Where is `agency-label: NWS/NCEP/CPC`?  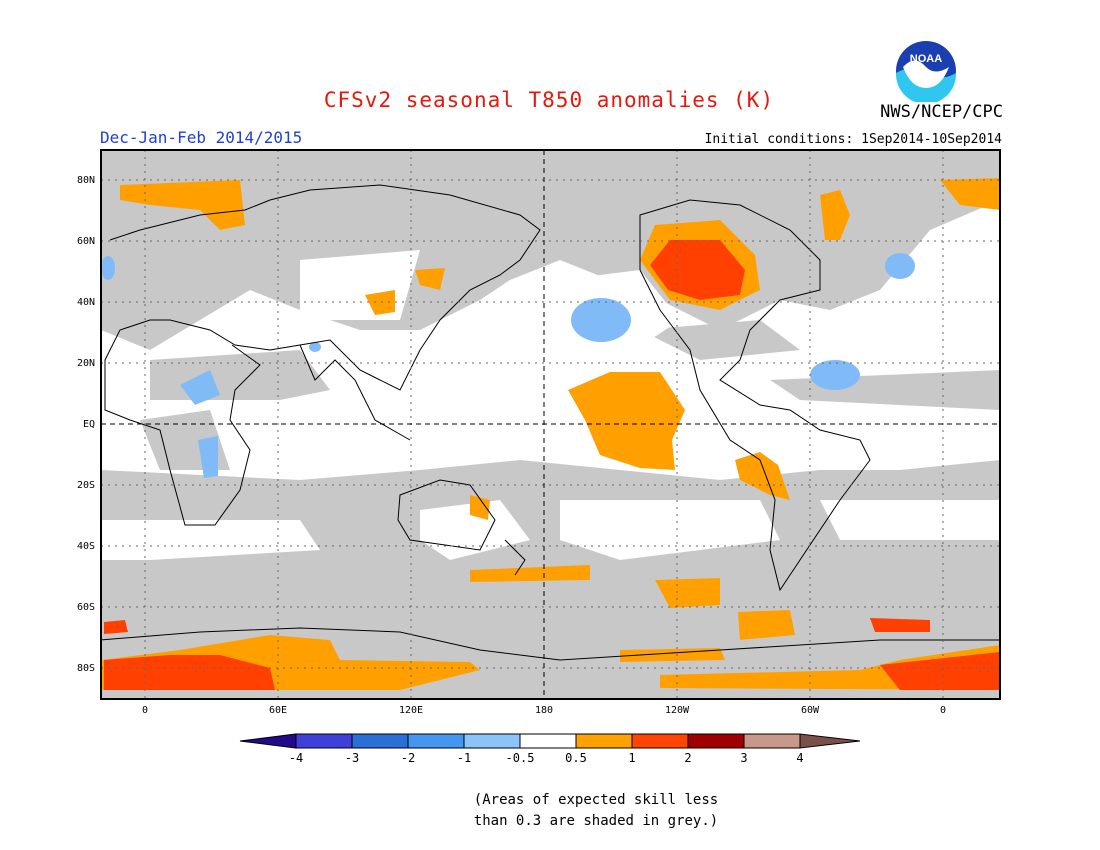
agency-label: NWS/NCEP/CPC is located at coordinates (941, 112).